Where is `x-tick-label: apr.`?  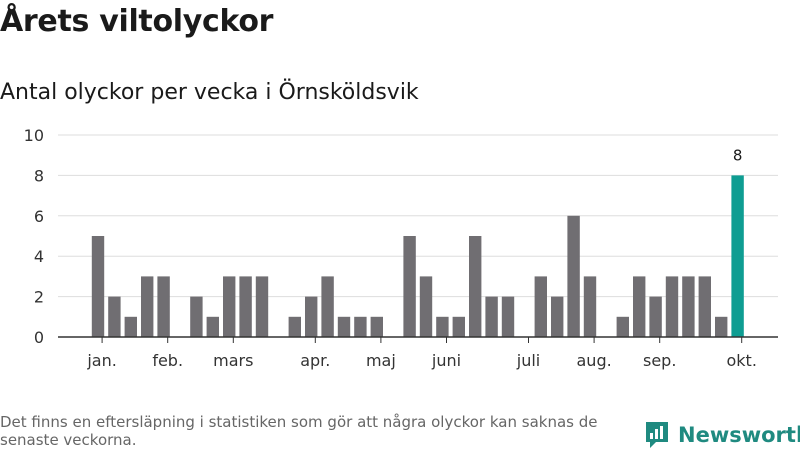
x-tick-label: apr. is located at coordinates (315, 360).